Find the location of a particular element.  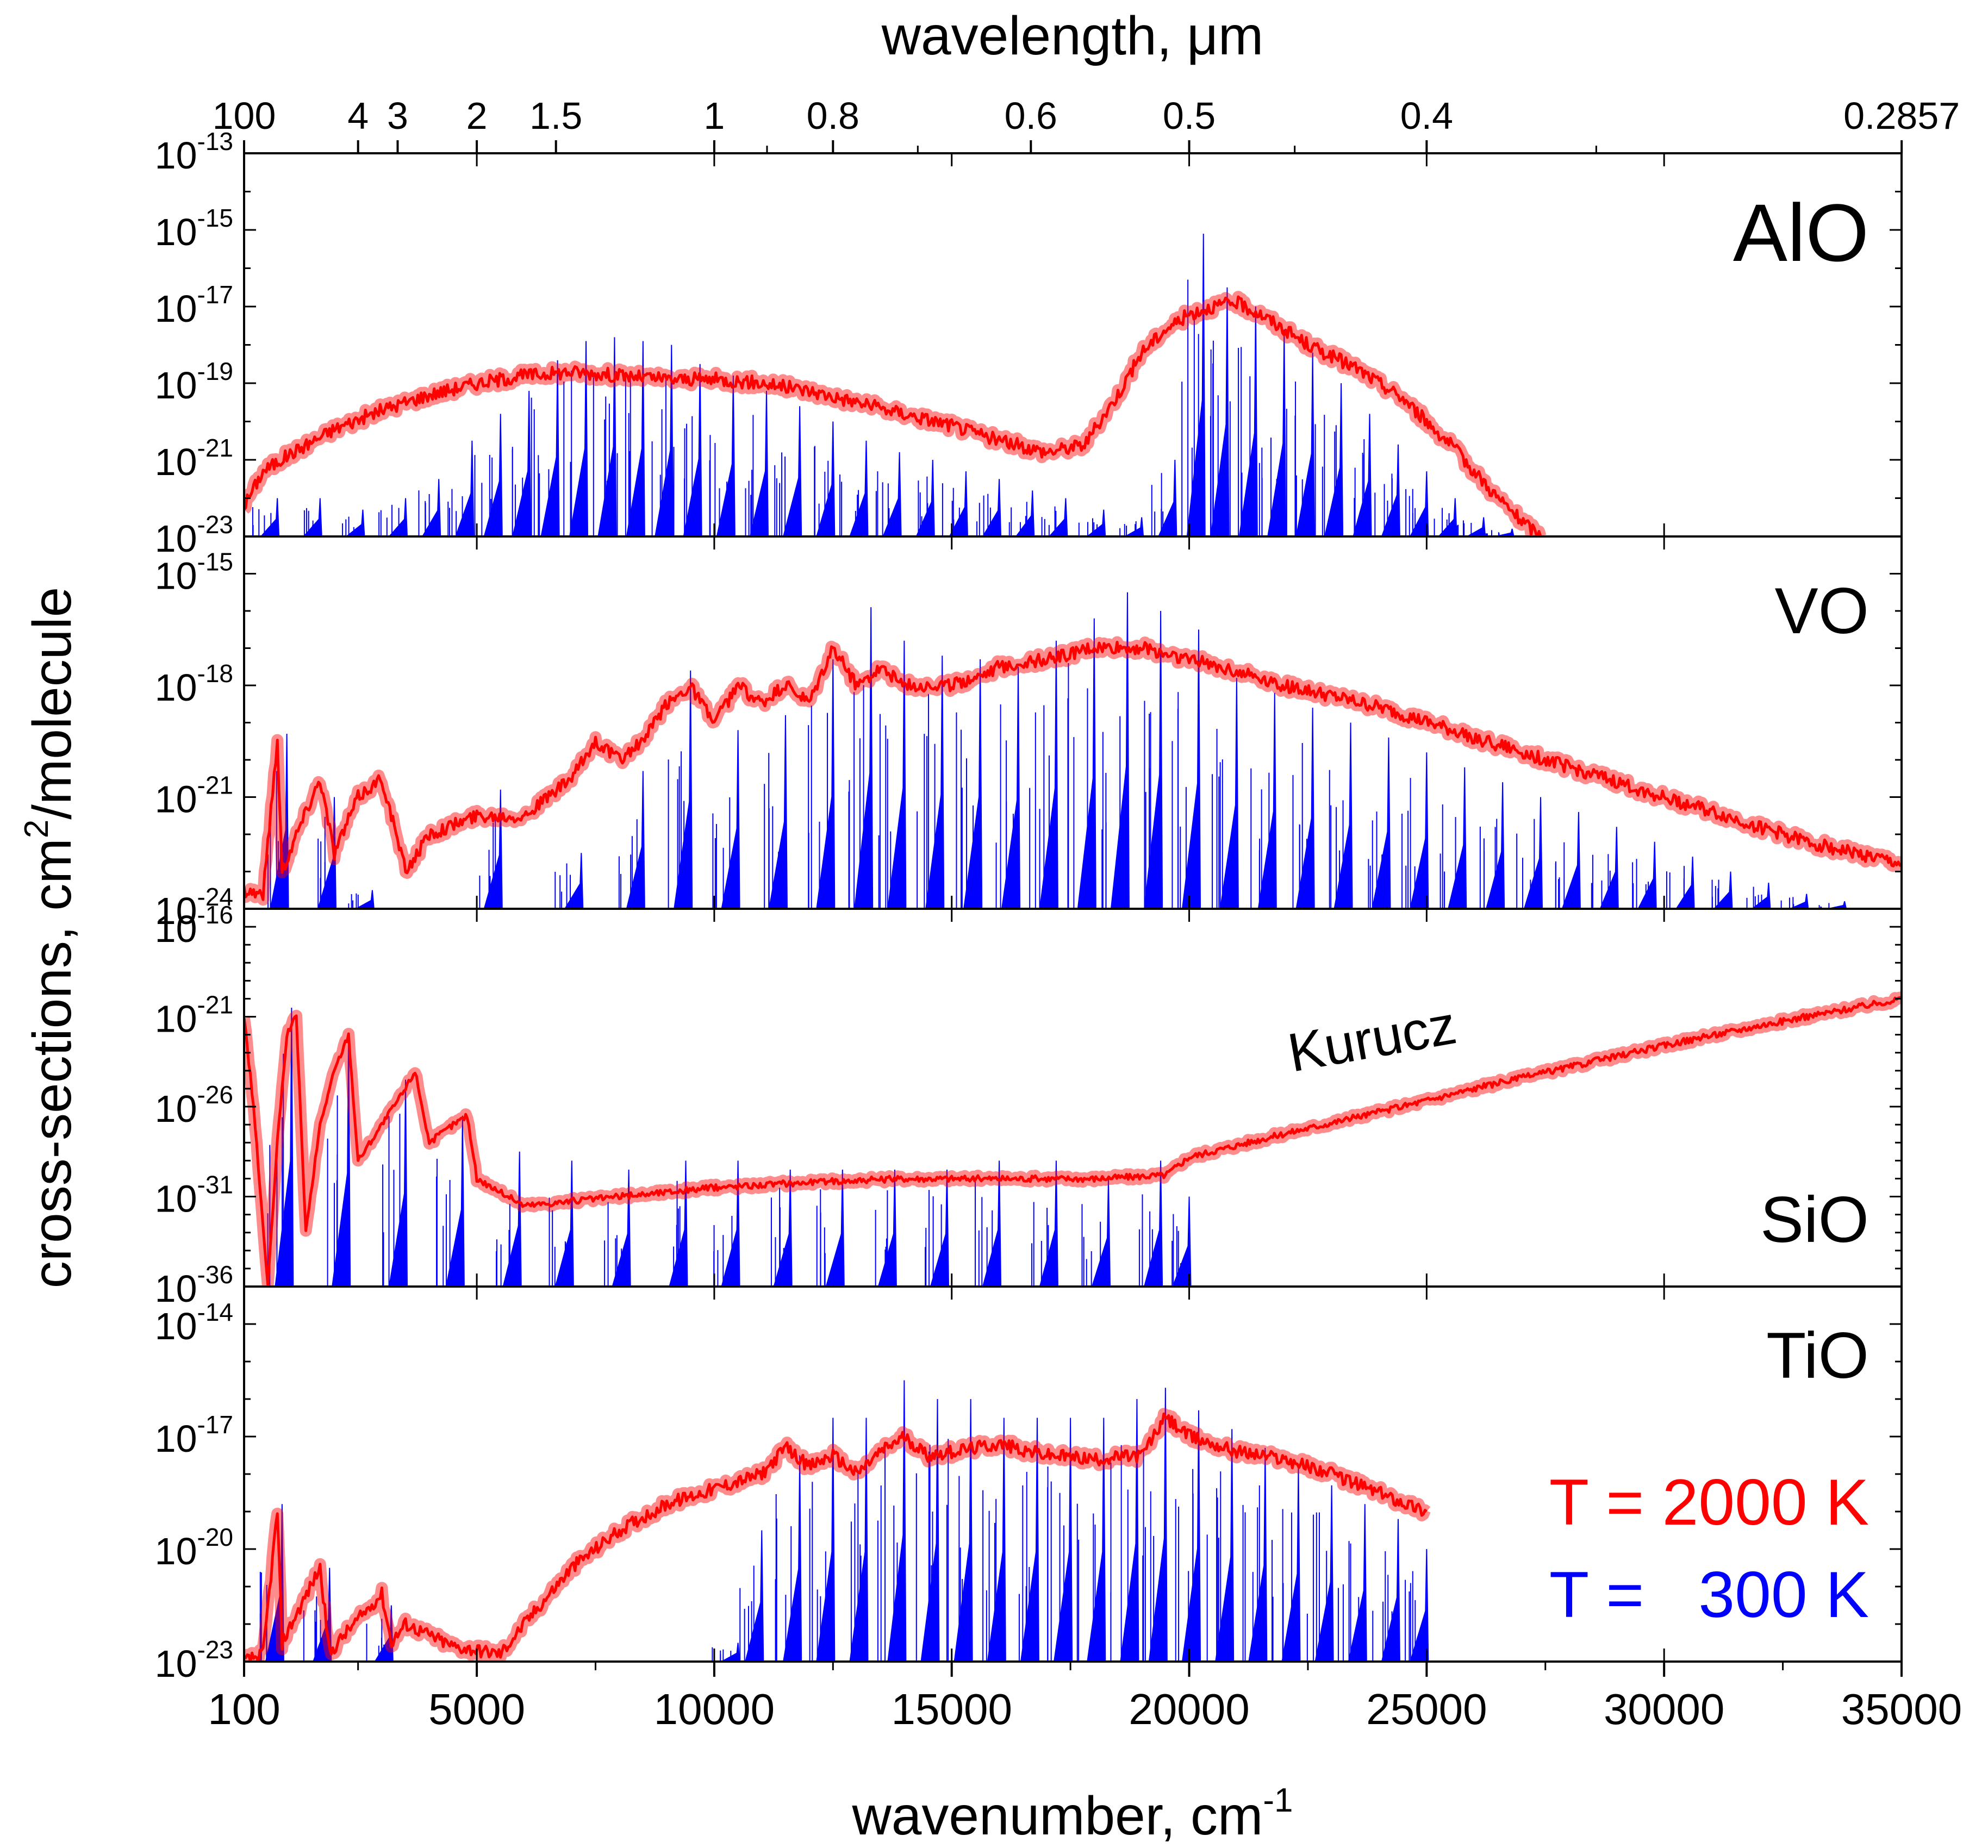

x-tick-label: 5000 is located at coordinates (476, 1709).